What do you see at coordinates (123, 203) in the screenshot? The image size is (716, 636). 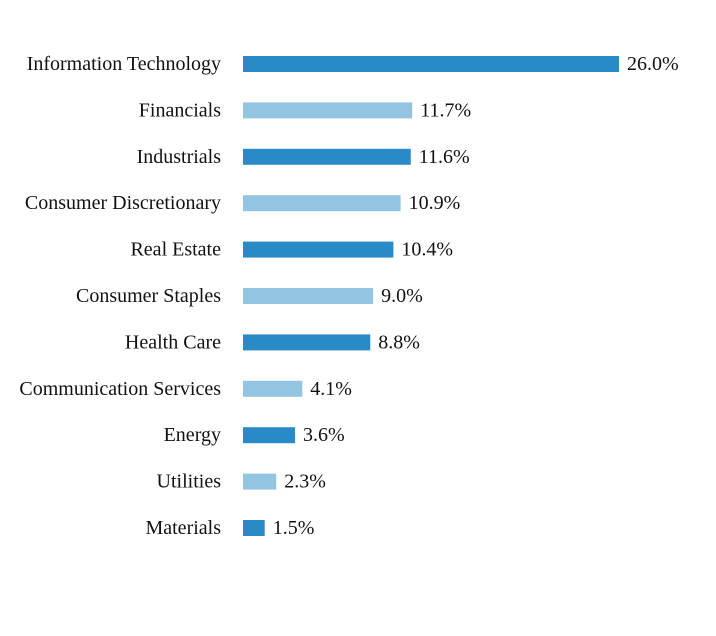 I see `category-label: Consumer Discretionary` at bounding box center [123, 203].